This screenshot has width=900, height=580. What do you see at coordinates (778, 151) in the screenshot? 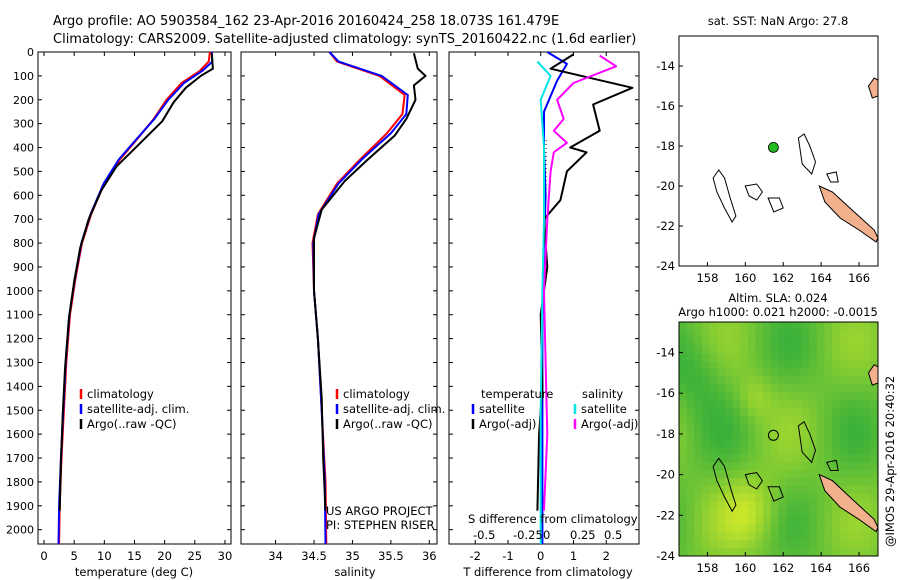
I see `sst-map-frame` at bounding box center [778, 151].